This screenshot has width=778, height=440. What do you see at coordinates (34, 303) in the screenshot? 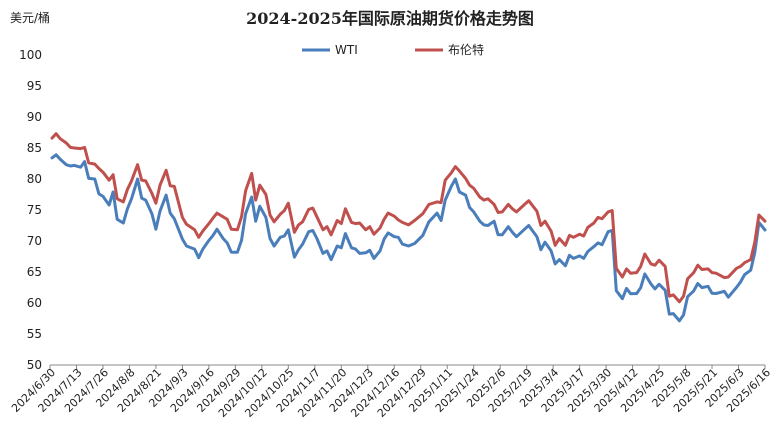
I see `y-tick-label: 60` at bounding box center [34, 303].